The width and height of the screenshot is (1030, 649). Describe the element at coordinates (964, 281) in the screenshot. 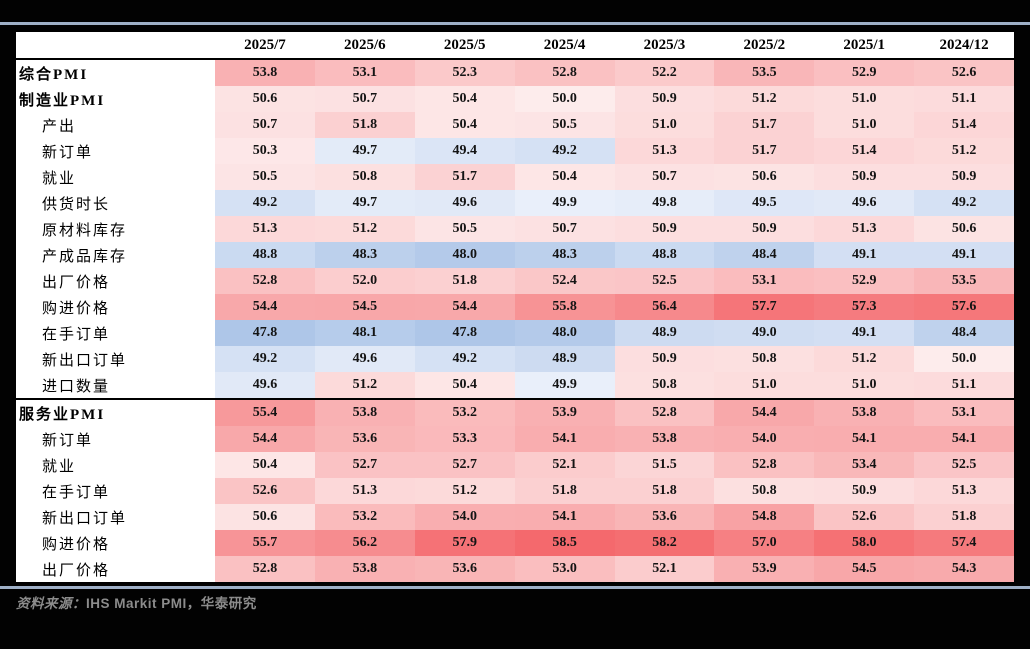

I see `pmi-value-cell: 53.5` at that location.